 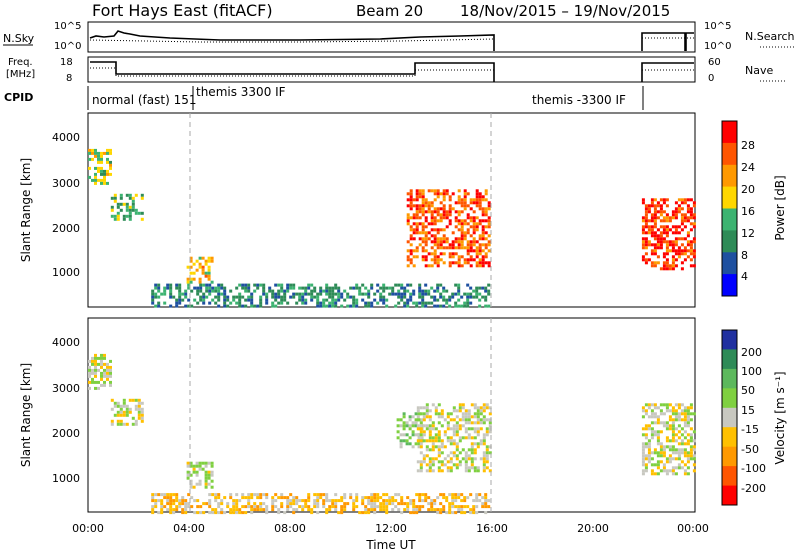 What do you see at coordinates (69, 78) in the screenshot?
I see `freq-tick-lo: 8` at bounding box center [69, 78].